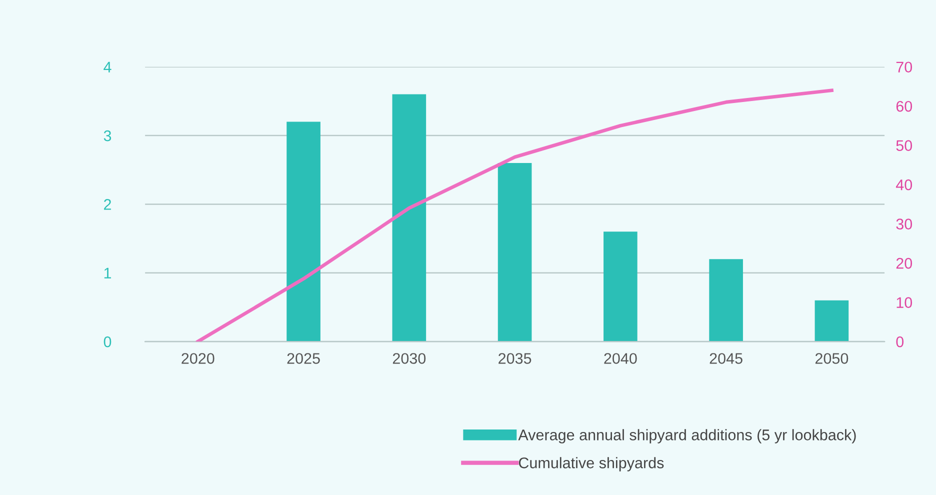  Describe the element at coordinates (904, 67) in the screenshot. I see `y2-tick-label: 70` at that location.